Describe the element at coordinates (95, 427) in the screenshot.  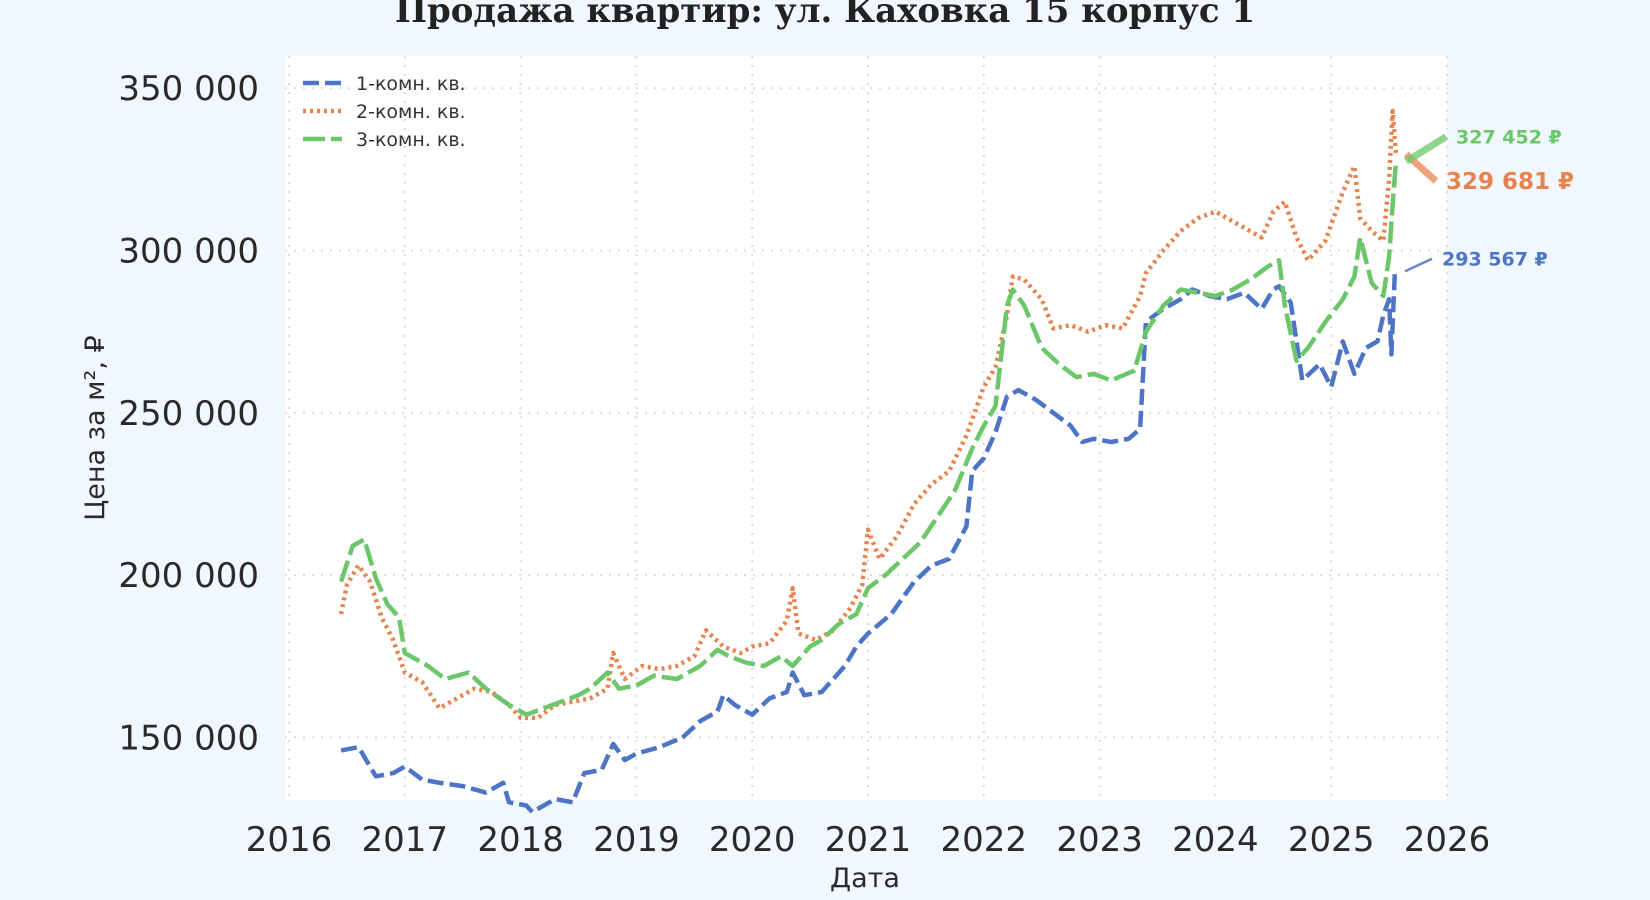
I see `y-axis-label: Цена за м², ₽` at that location.